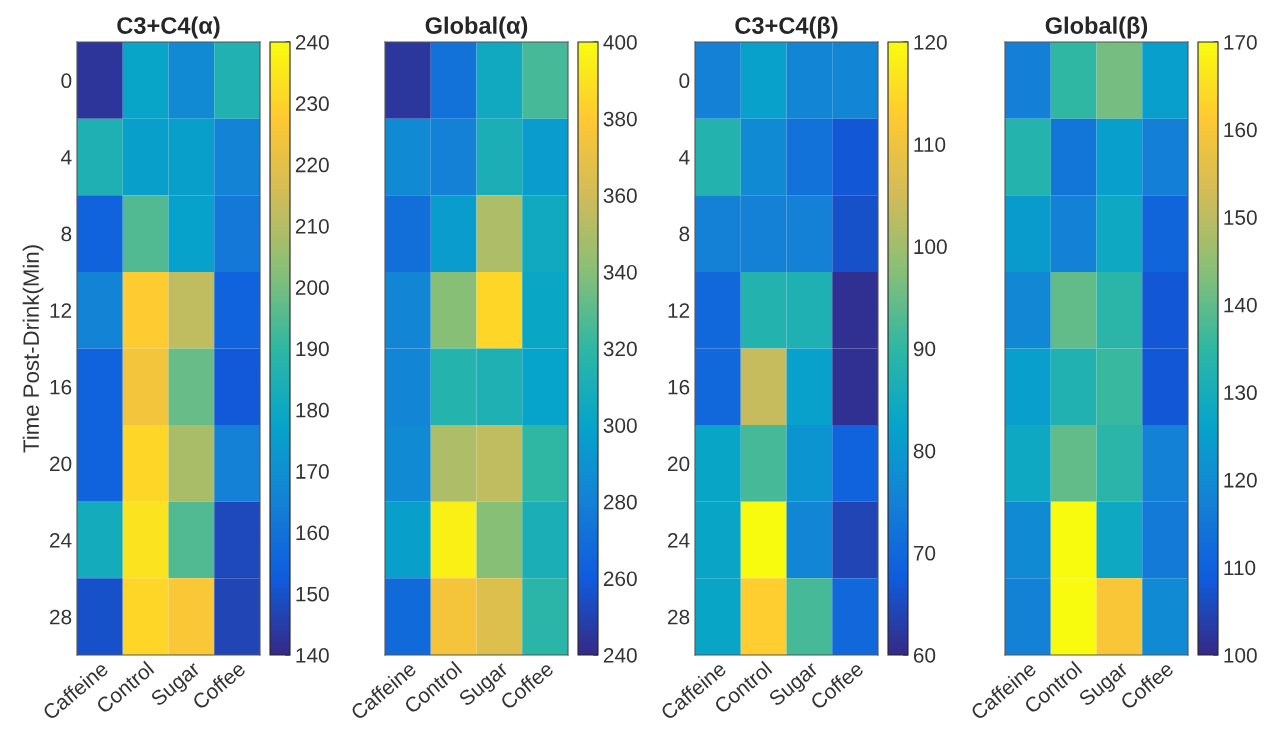 The height and width of the screenshot is (748, 1282). I want to click on color-bar-label: 360, so click(620, 195).